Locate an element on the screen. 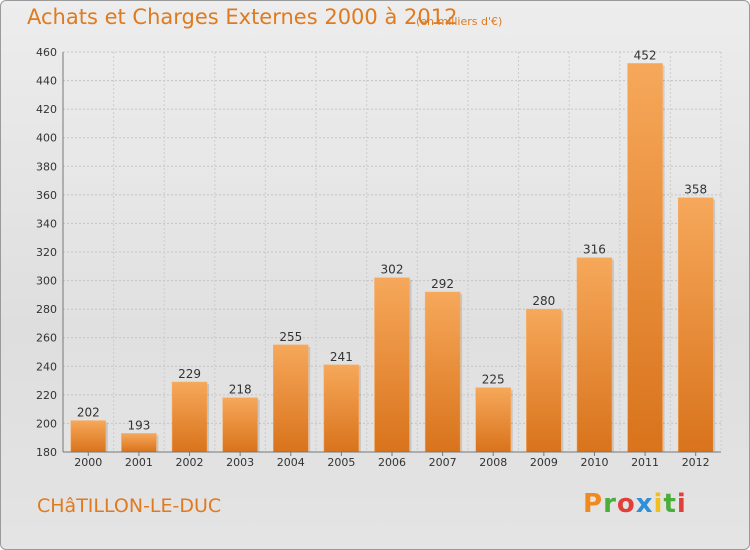 The image size is (750, 550). x-tick-label: 2005 is located at coordinates (341, 462).